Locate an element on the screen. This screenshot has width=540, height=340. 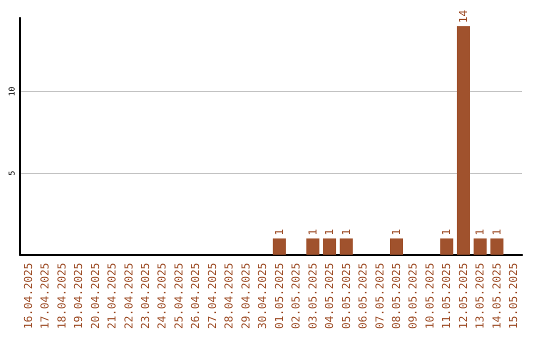
x-tick-label: 24.04.2025 is located at coordinates (162, 296).